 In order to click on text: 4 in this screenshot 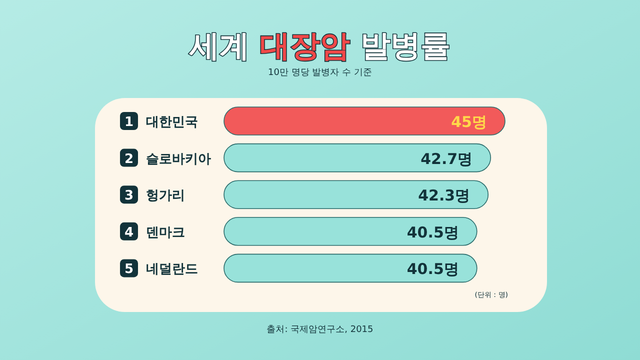, I will do `click(129, 232)`.